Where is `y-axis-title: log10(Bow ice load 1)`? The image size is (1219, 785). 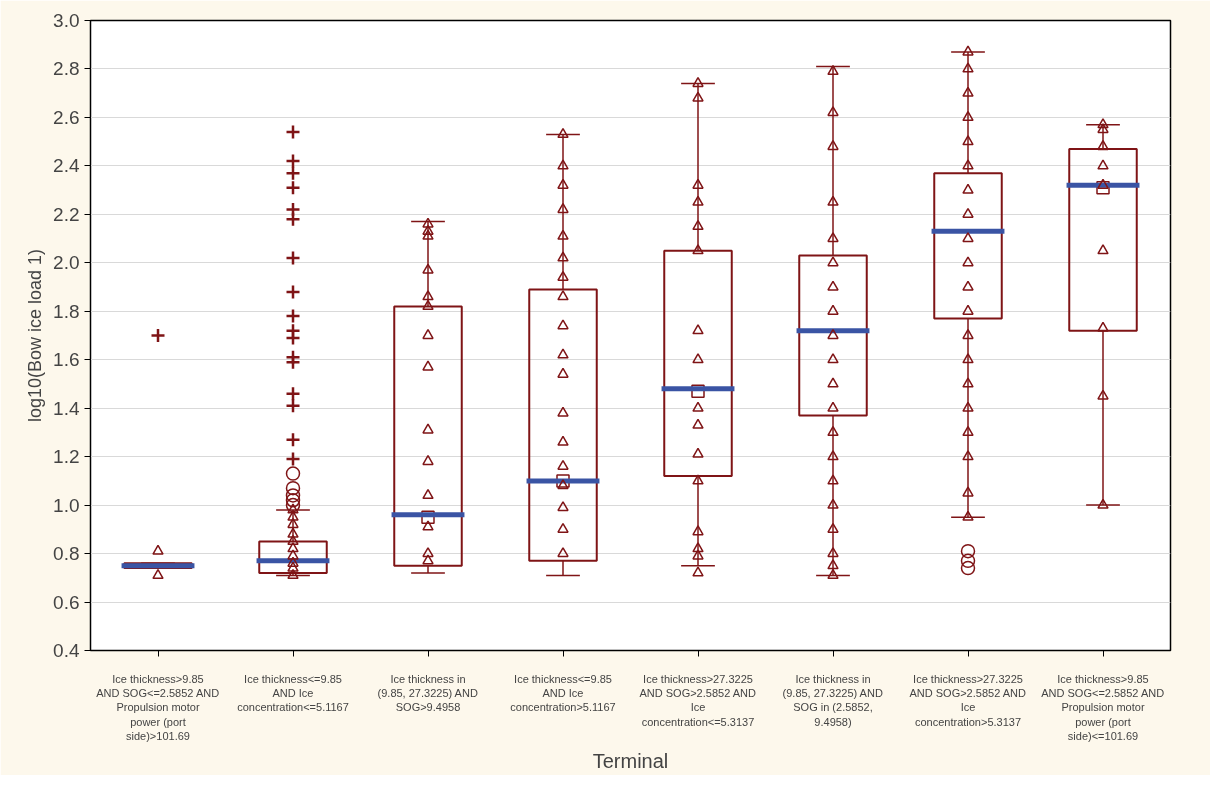
y-axis-title: log10(Bow ice load 1) is located at coordinates (35, 335).